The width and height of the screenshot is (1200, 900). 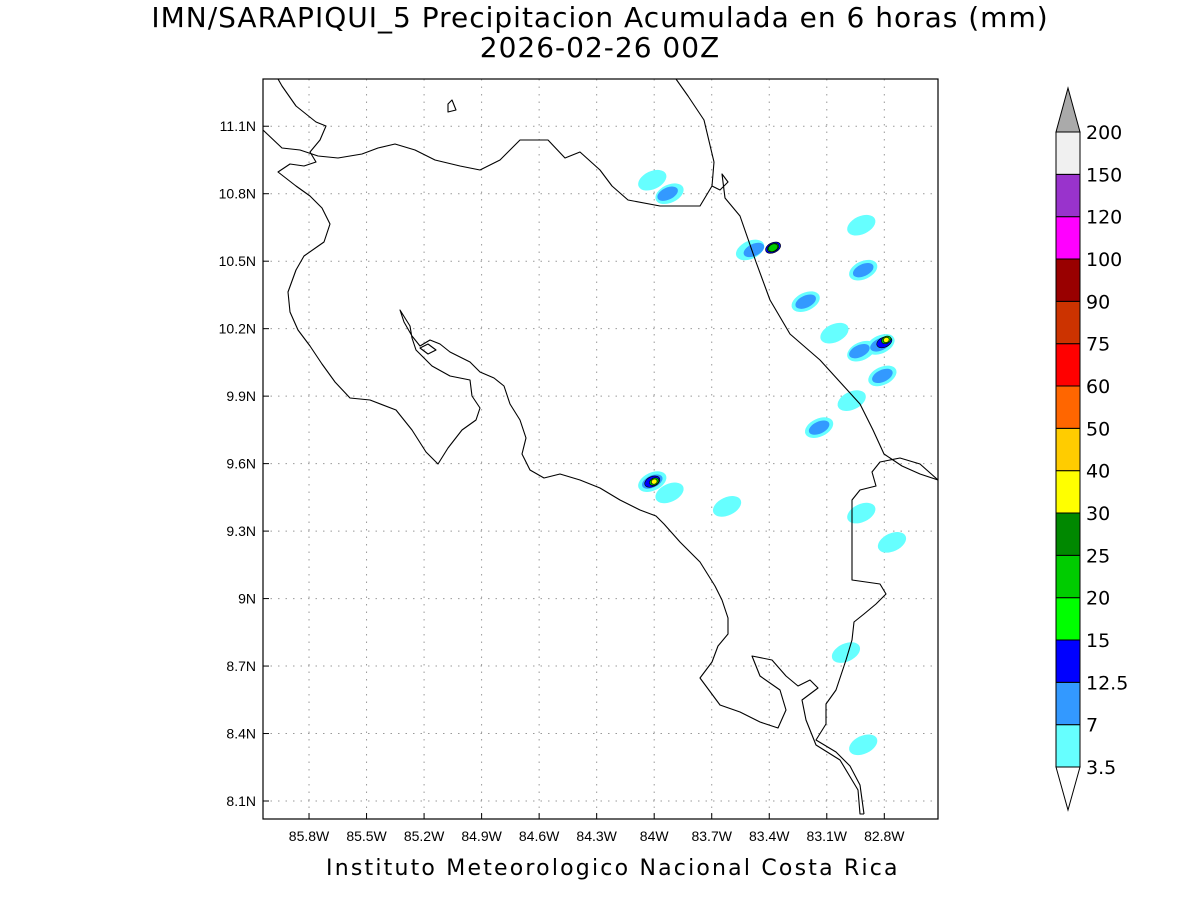 What do you see at coordinates (241, 464) in the screenshot?
I see `lat-tick-label: 9.6N` at bounding box center [241, 464].